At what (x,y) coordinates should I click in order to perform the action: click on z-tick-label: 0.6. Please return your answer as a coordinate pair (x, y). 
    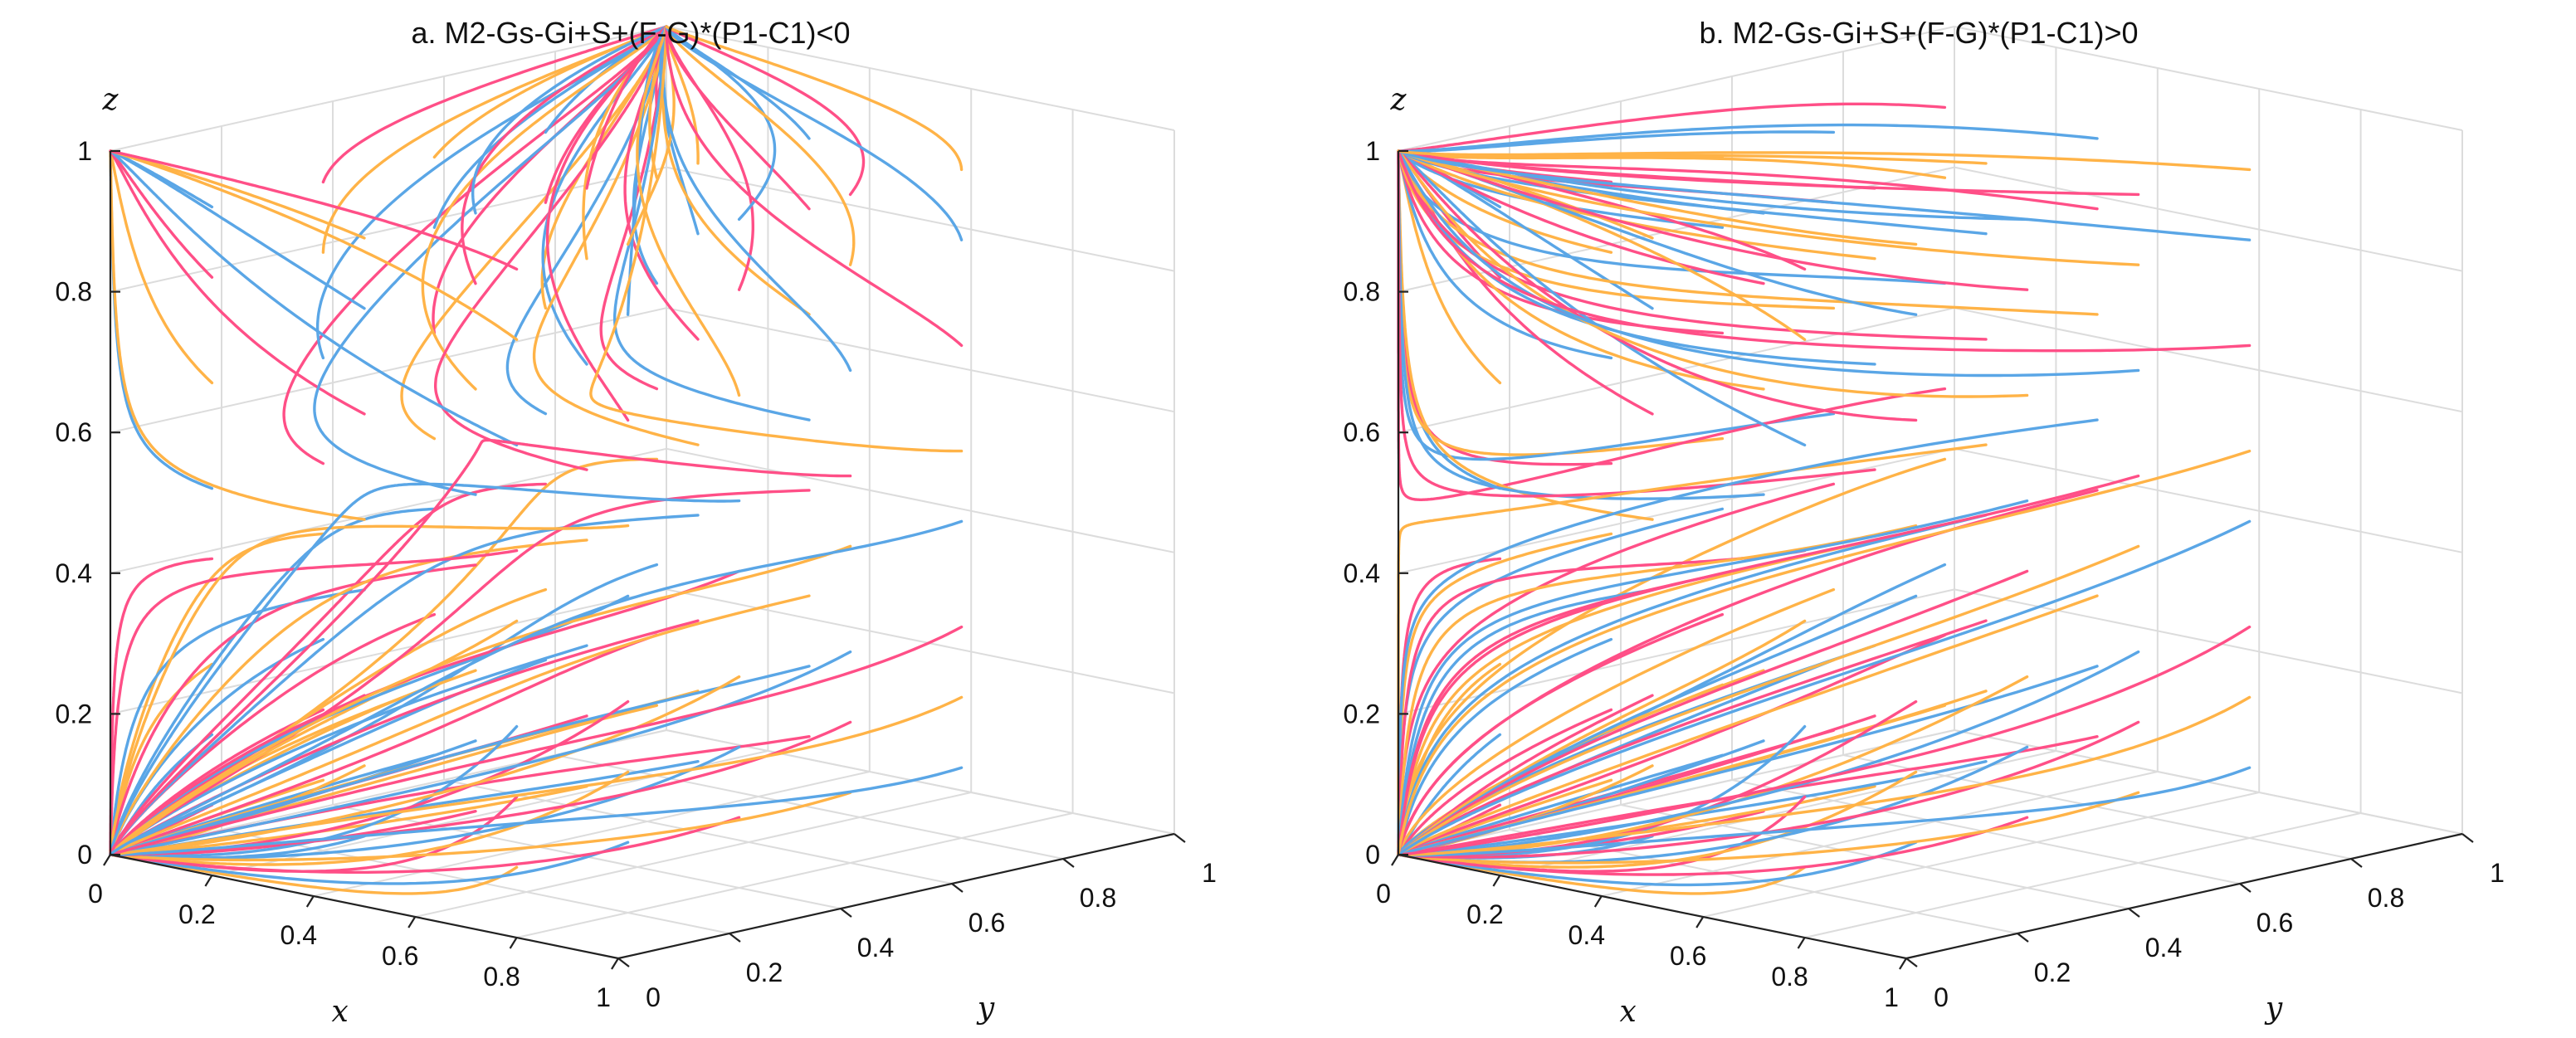
    Looking at the image, I should click on (74, 432).